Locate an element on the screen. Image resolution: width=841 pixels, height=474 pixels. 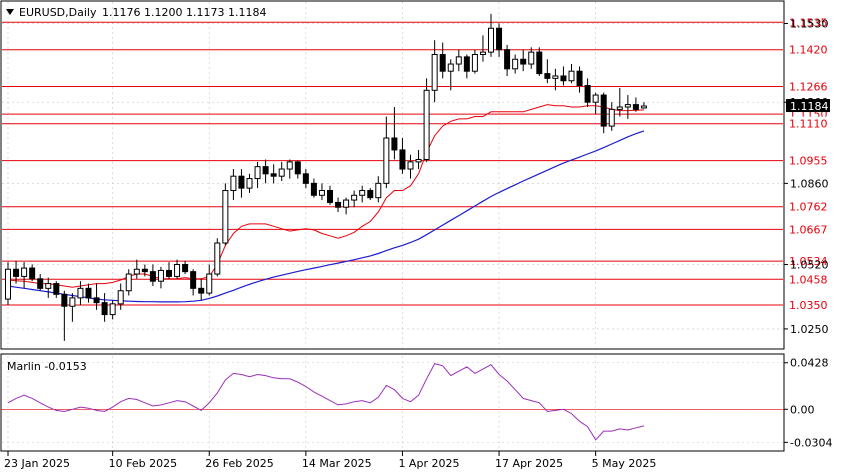
oscillator-tick-label: 0.00 is located at coordinates (802, 409).